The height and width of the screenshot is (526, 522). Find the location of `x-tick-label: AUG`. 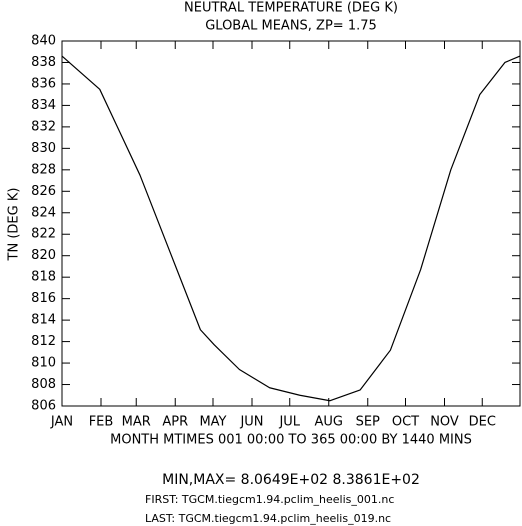

x-tick-label: AUG is located at coordinates (329, 422).